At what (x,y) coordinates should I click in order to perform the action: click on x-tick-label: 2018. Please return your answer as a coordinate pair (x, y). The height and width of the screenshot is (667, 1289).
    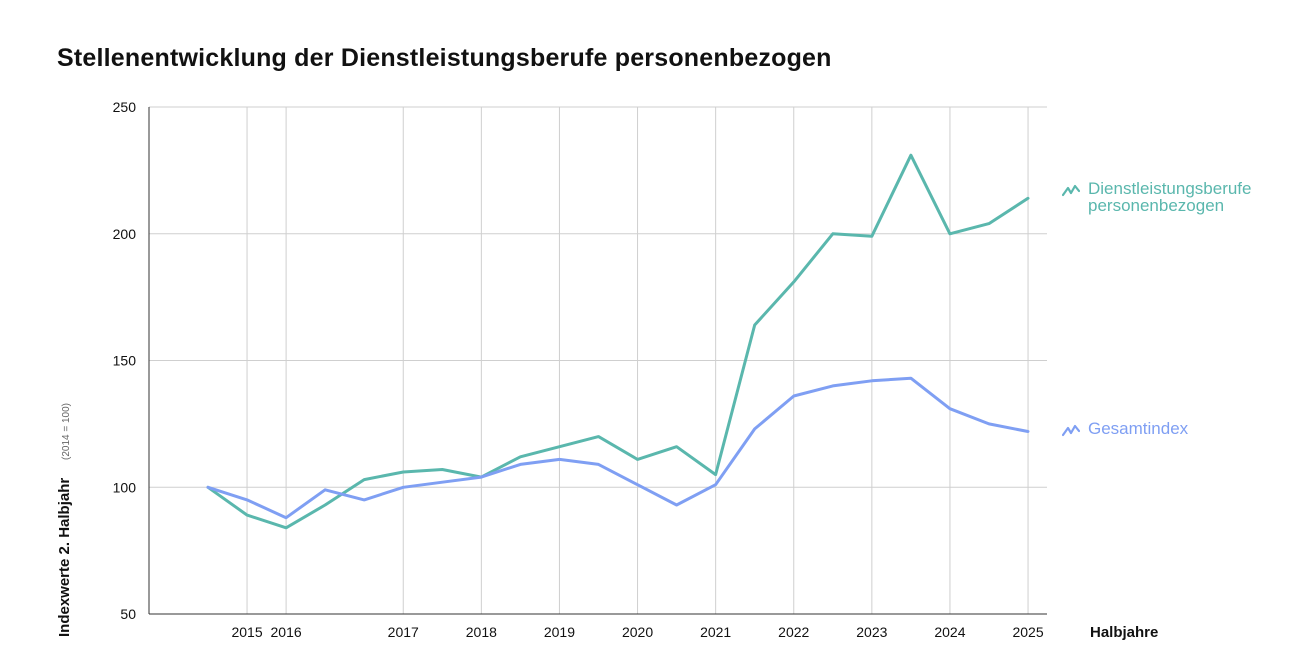
    Looking at the image, I should click on (481, 632).